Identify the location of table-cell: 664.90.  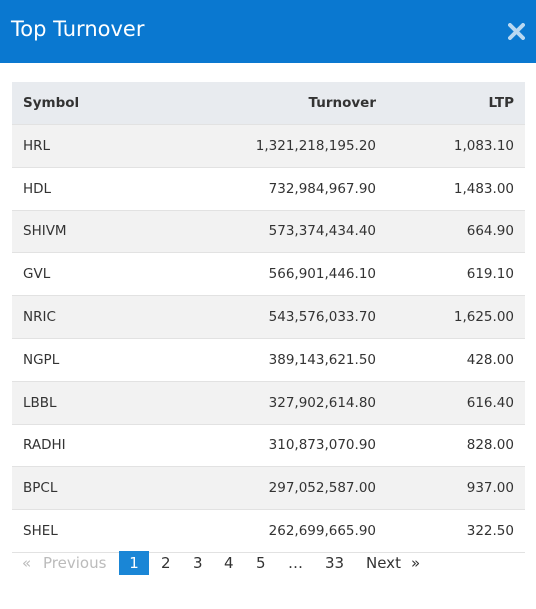
(490, 231).